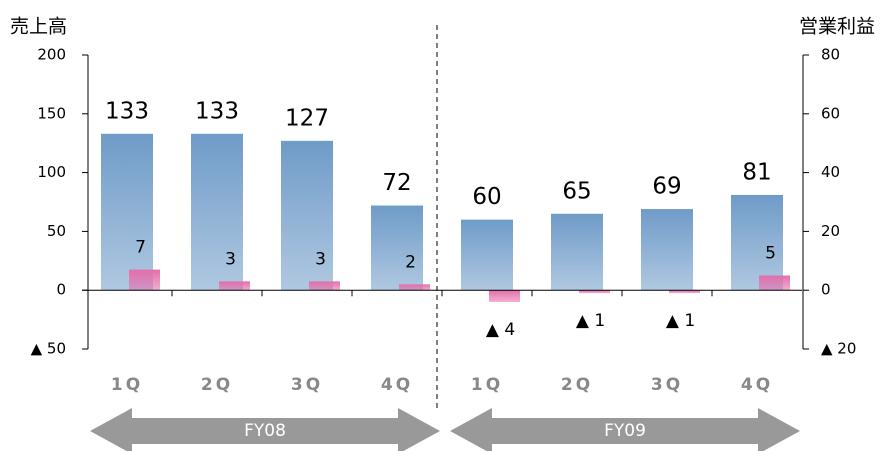 The width and height of the screenshot is (885, 451). What do you see at coordinates (826, 290) in the screenshot?
I see `y2-tick-label: 0` at bounding box center [826, 290].